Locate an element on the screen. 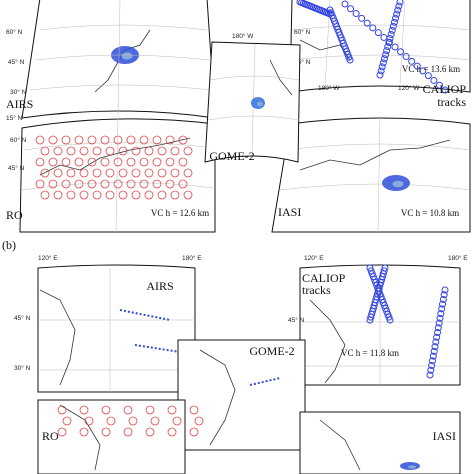 This screenshot has width=474, height=474. axis-label: 120° W is located at coordinates (409, 88).